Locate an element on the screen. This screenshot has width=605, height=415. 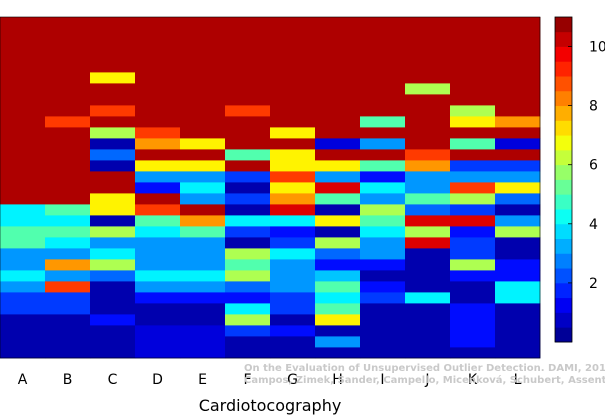
category-label-e: E is located at coordinates (202, 380).